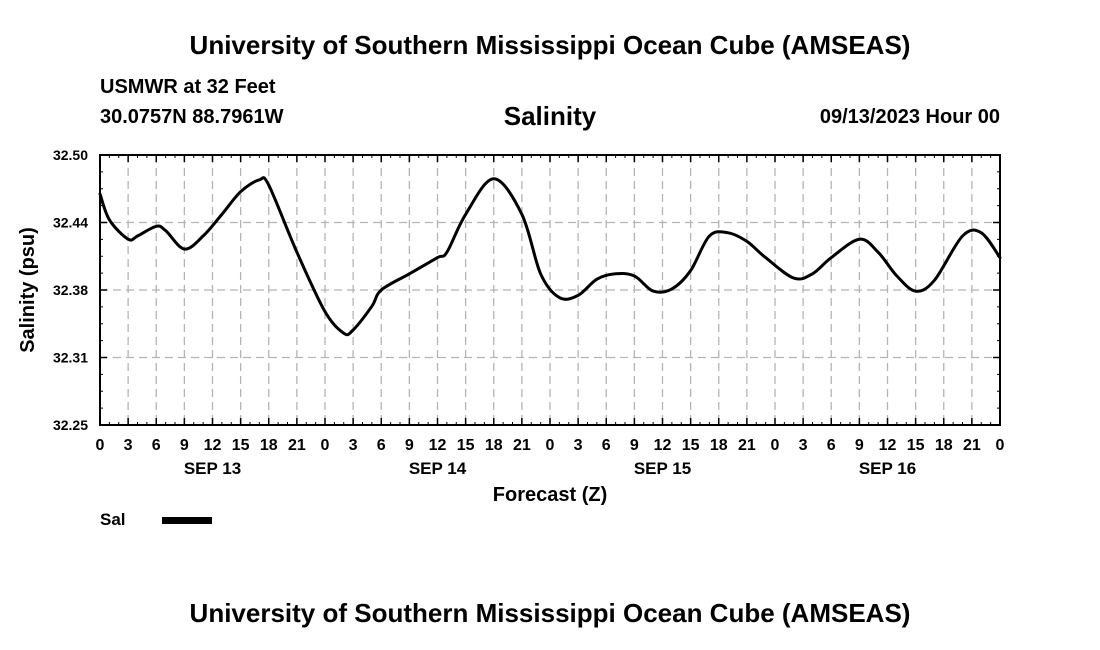 The image size is (1100, 650). Describe the element at coordinates (187, 520) in the screenshot. I see `legend-line-swatch` at that location.